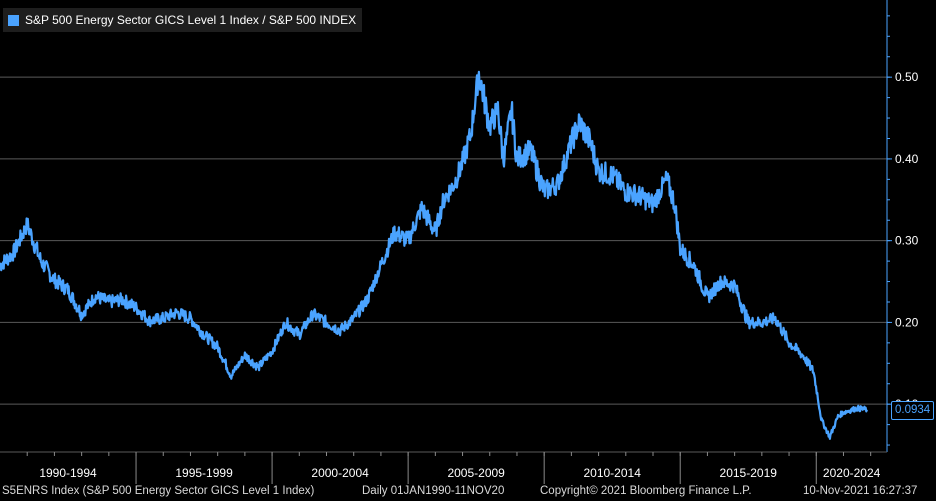  Describe the element at coordinates (340, 473) in the screenshot. I see `x-tick-label: 2000-2004` at that location.